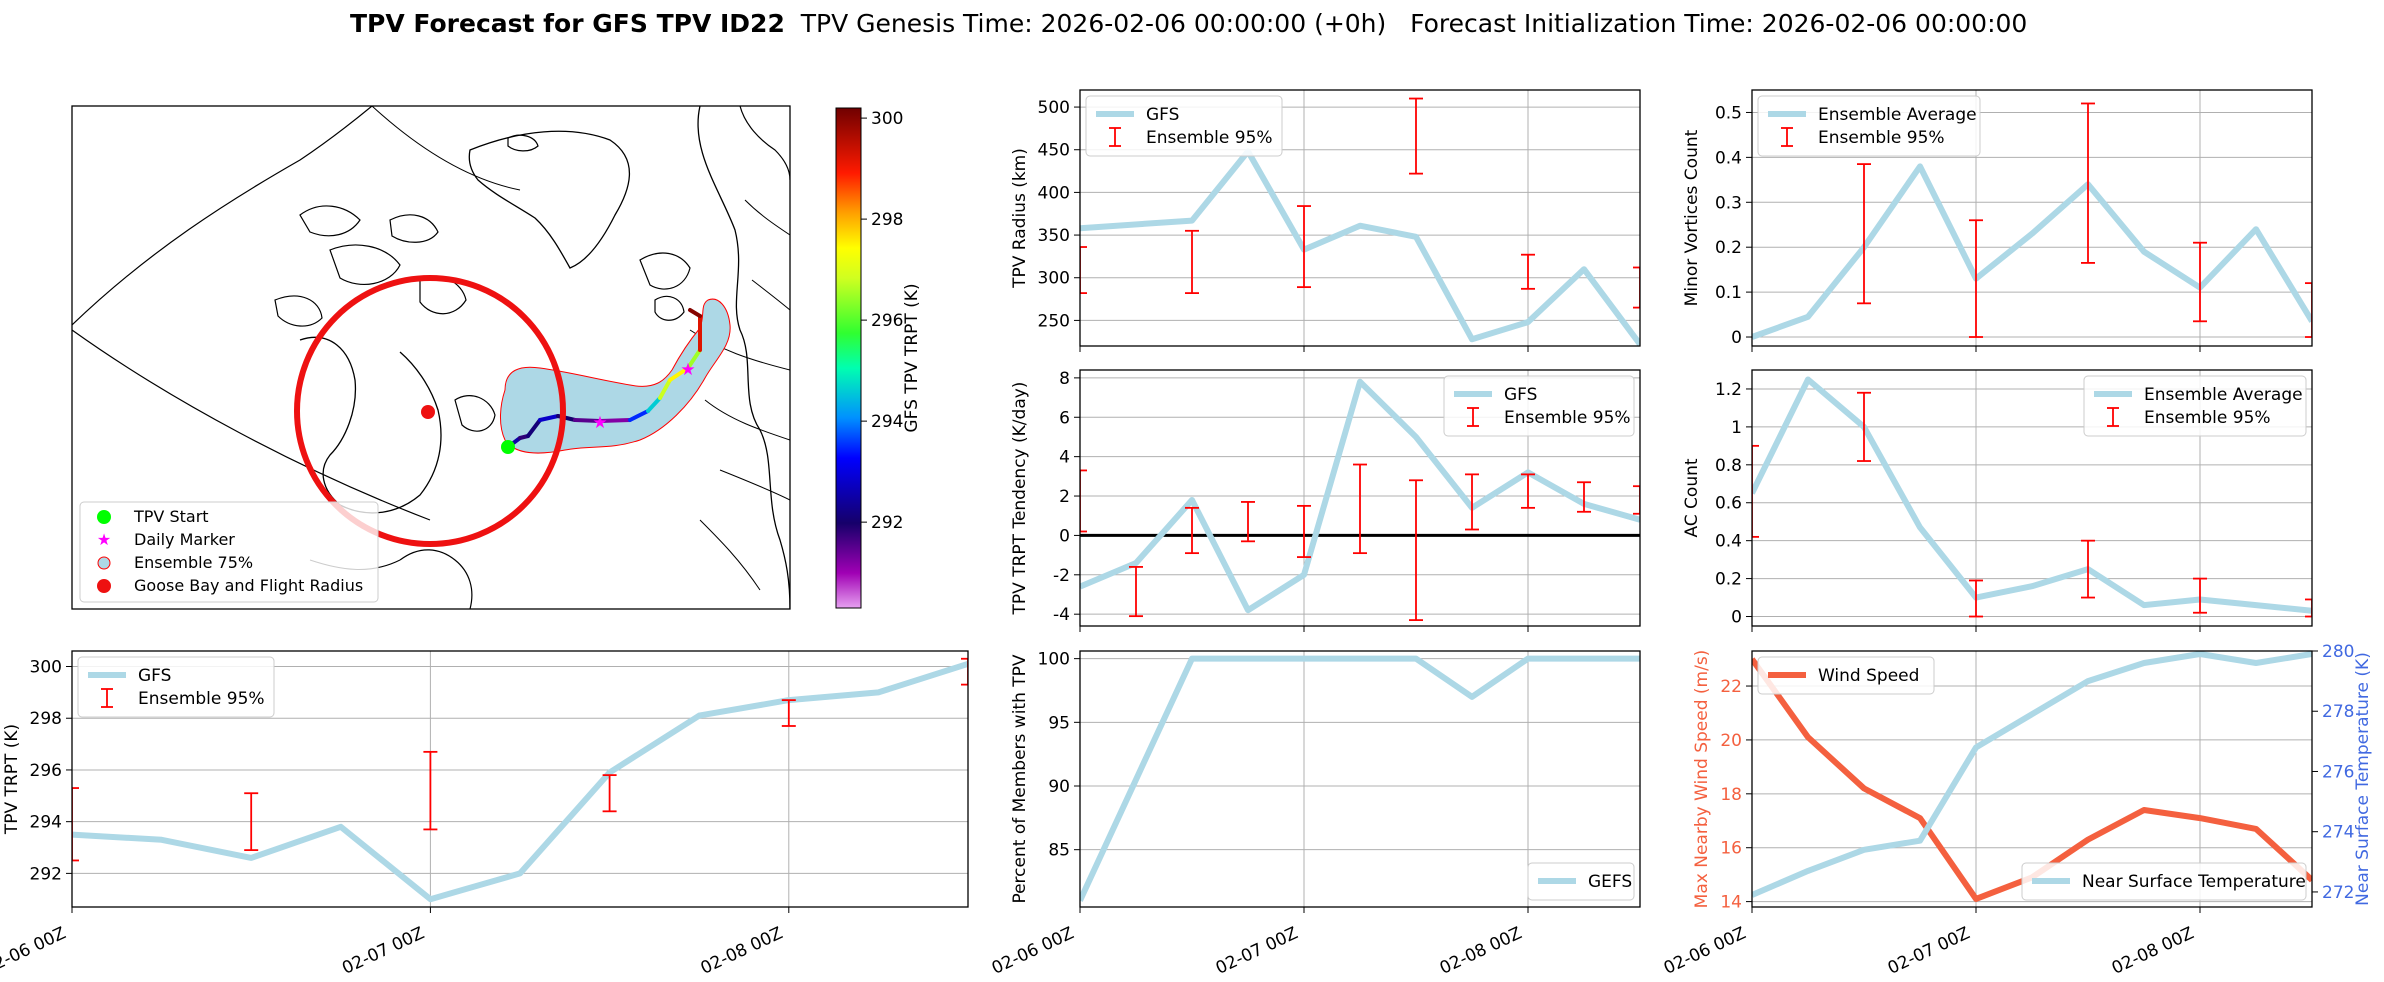  I want to click on colorbar-tick-label: 300, so click(887, 119).